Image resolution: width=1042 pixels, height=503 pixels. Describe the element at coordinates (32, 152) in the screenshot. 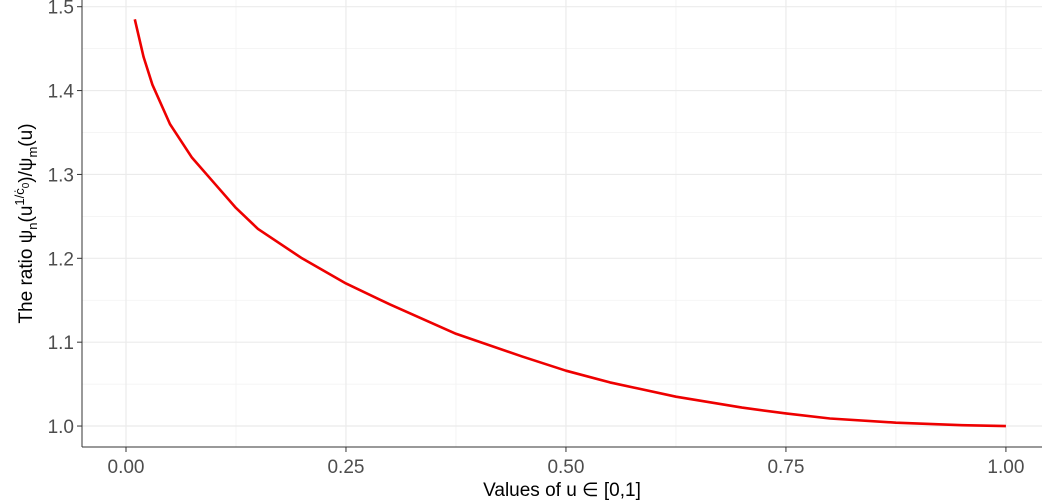

I see `y-axis-title-part: m` at that location.